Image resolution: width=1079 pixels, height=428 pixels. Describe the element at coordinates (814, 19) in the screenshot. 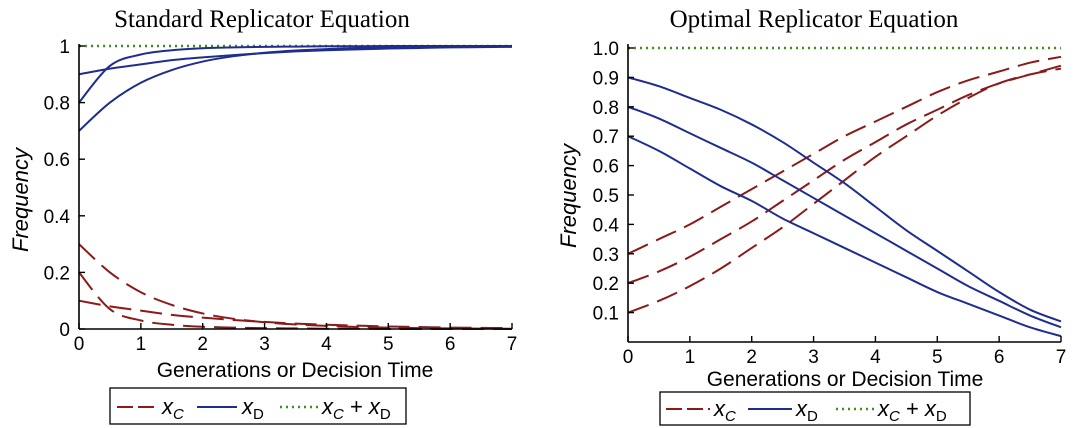

I see `chart-title: Optimal Replicator Equation` at that location.